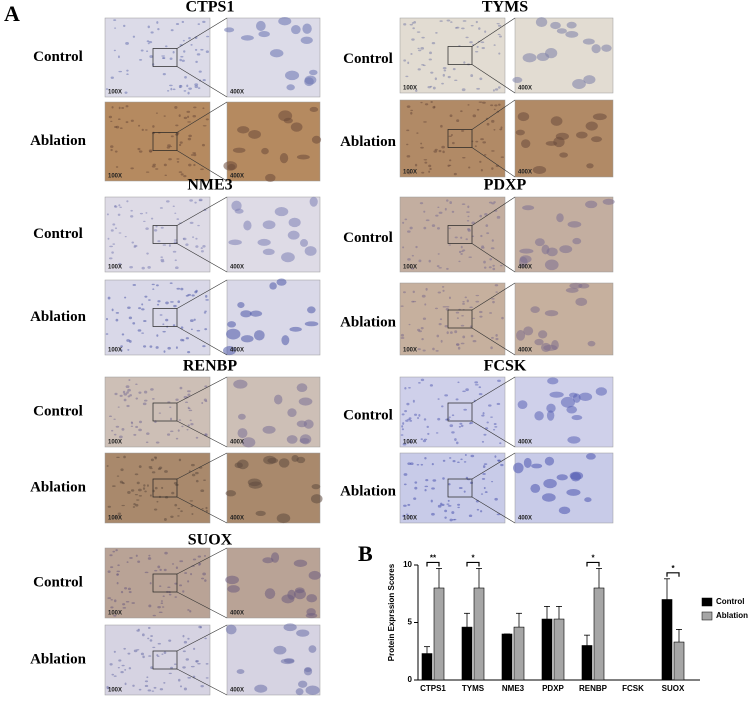 The image size is (753, 711). What do you see at coordinates (433, 564) in the screenshot?
I see `significance-bracket` at bounding box center [433, 564].